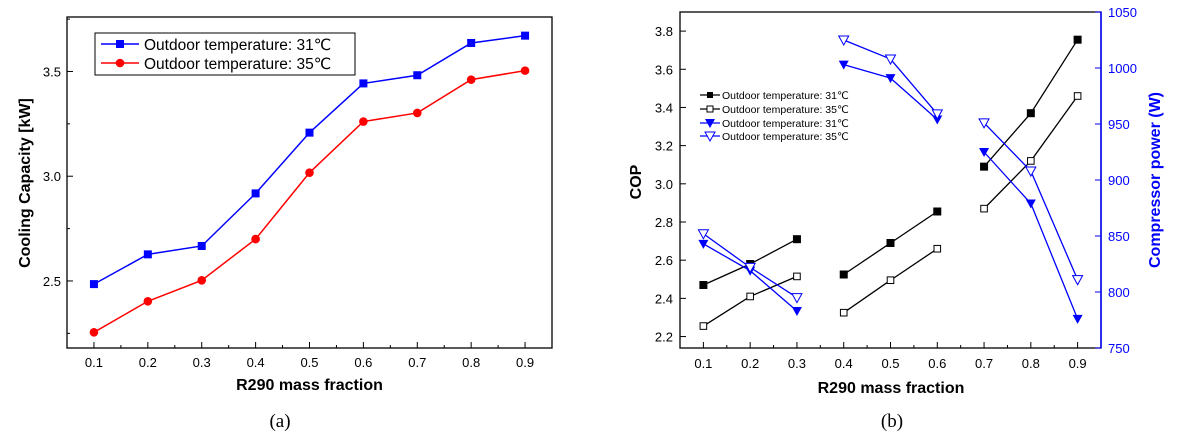 This screenshot has width=1180, height=439. What do you see at coordinates (52, 281) in the screenshot?
I see `panel-a-y-tick-label: 2.5` at bounding box center [52, 281].